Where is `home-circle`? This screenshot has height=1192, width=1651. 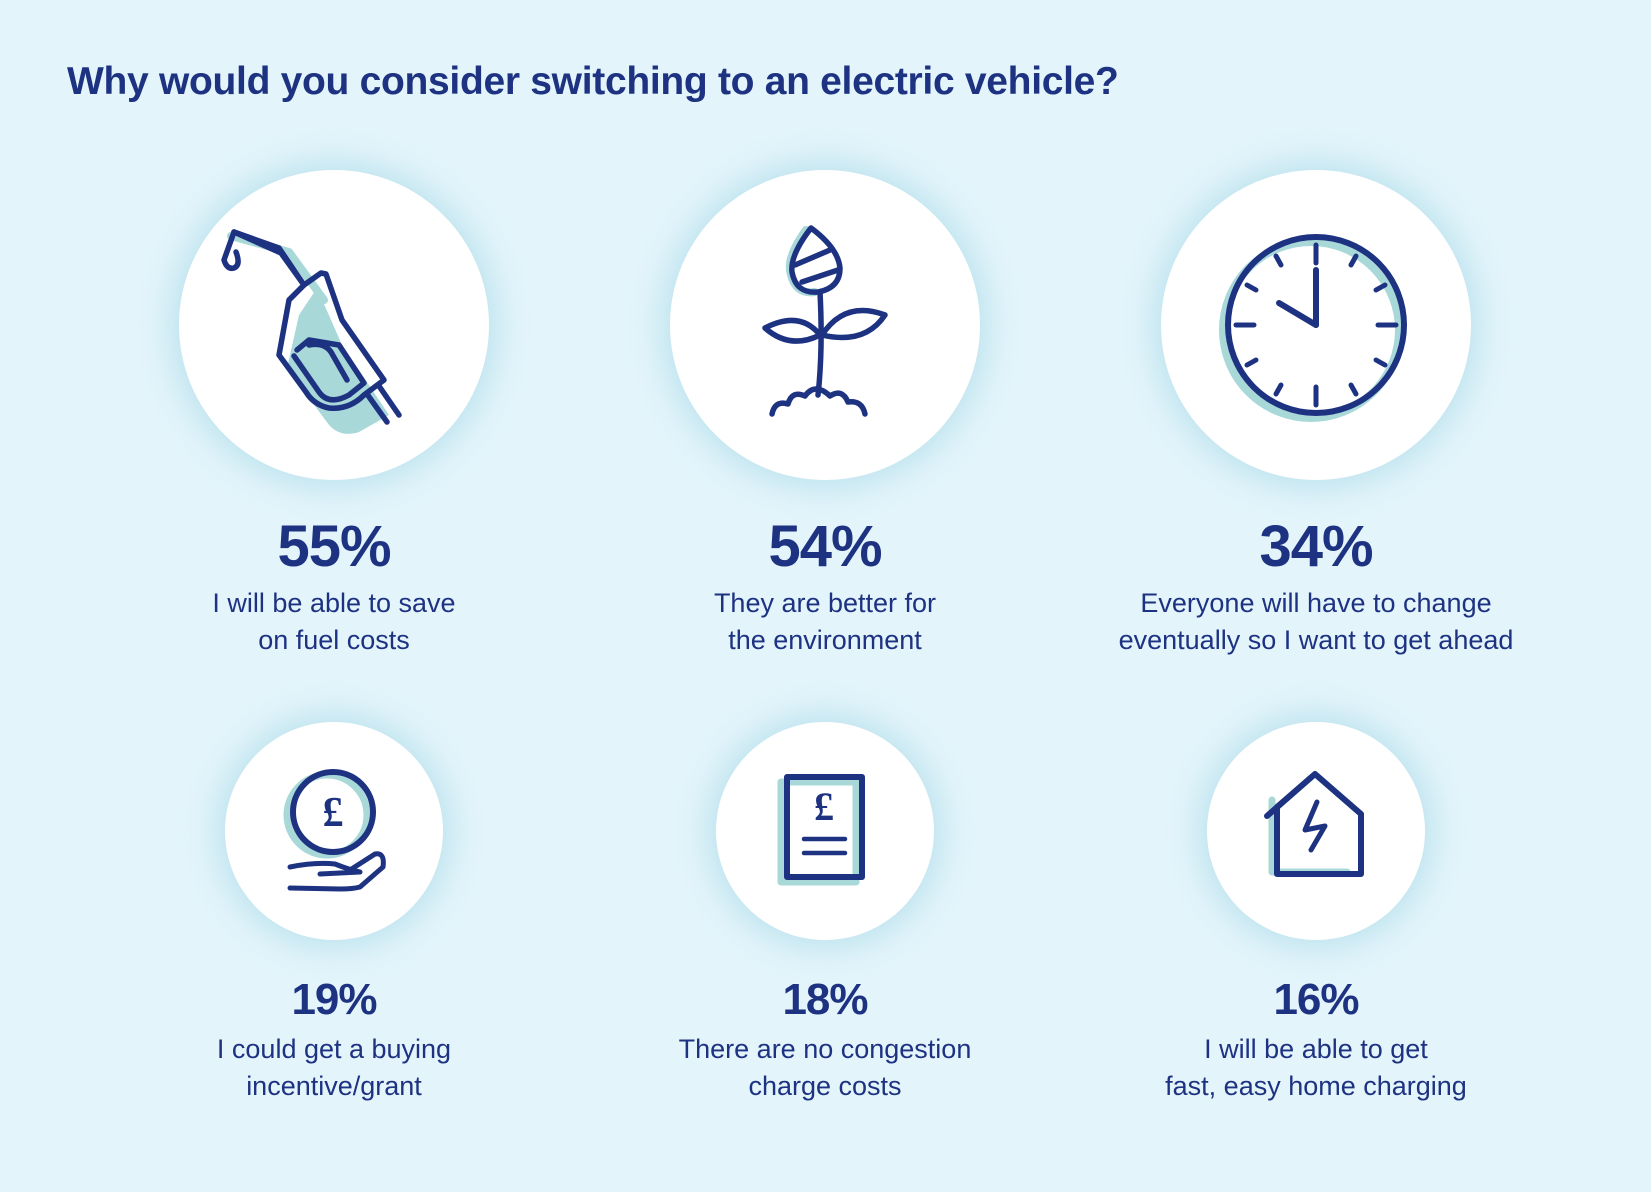 home-circle is located at coordinates (1316, 831).